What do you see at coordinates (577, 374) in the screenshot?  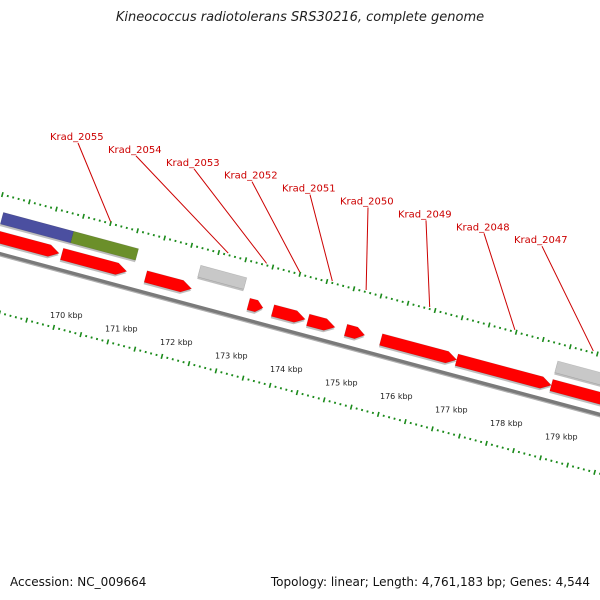 I see `gene-krad-2047` at bounding box center [577, 374].